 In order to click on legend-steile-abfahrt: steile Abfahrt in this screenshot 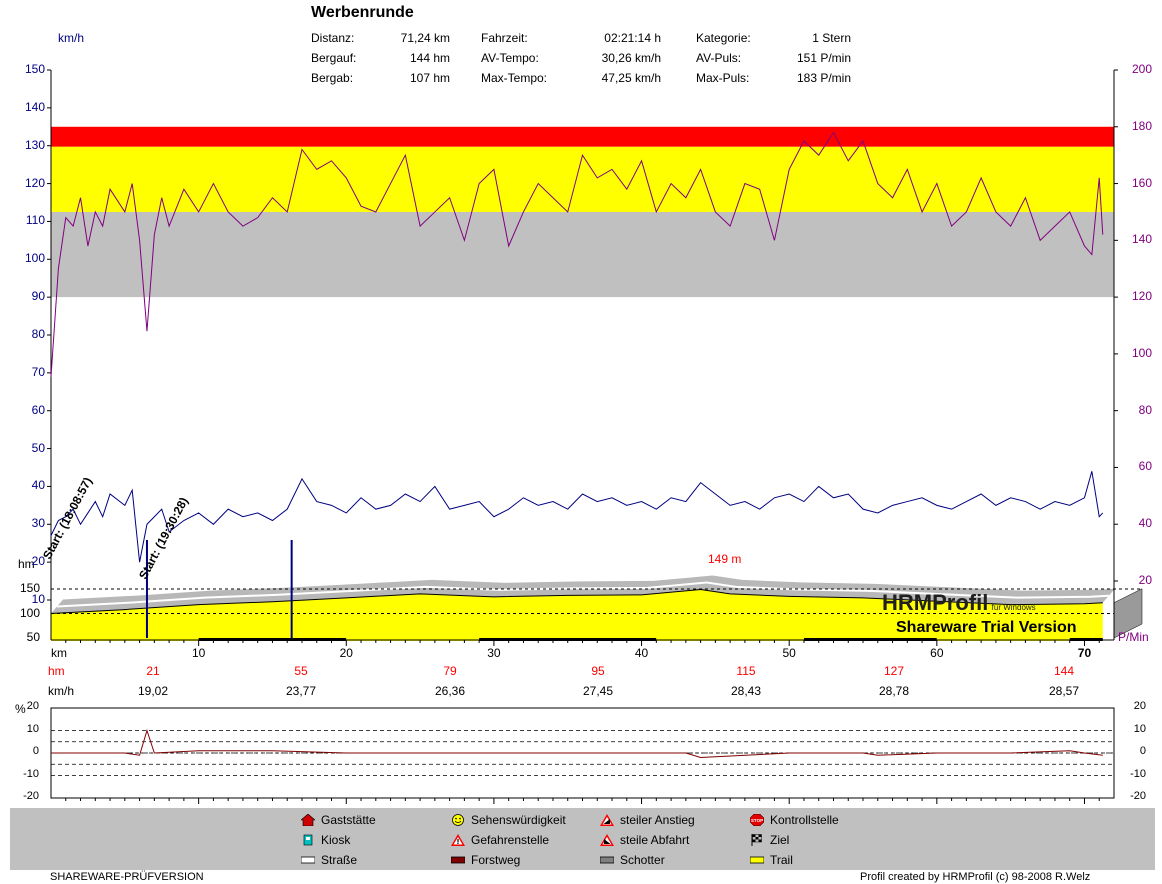, I will do `click(644, 840)`.